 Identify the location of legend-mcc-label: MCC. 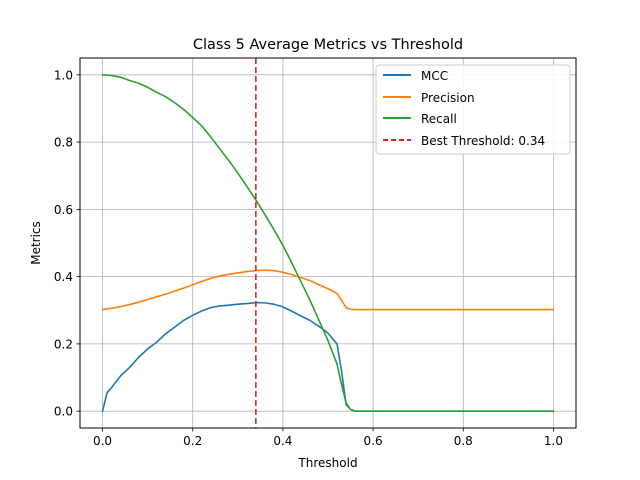
(434, 76).